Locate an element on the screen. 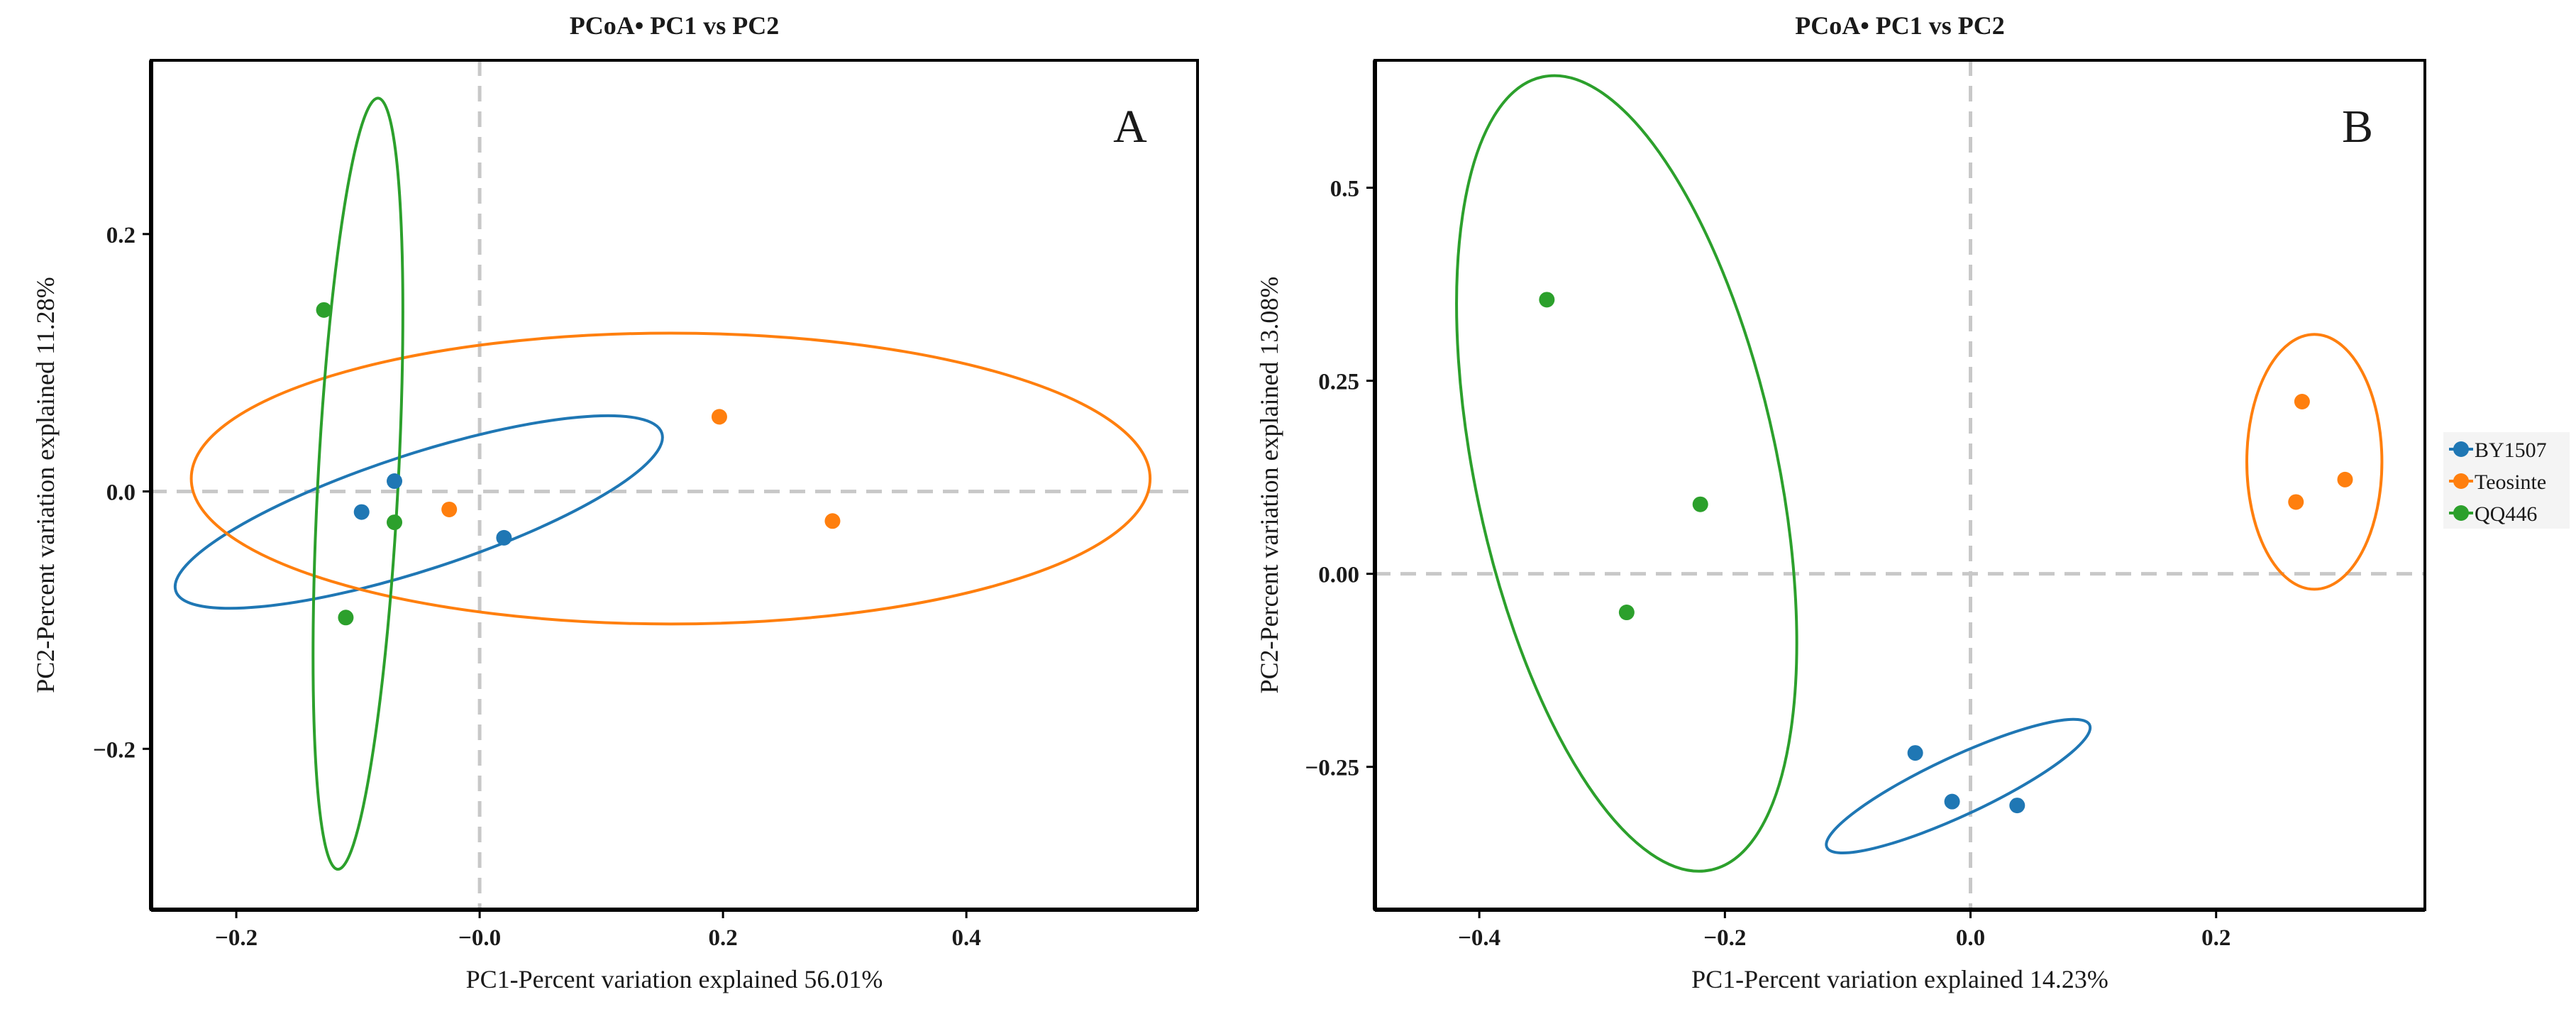 The height and width of the screenshot is (1014, 2576). legend-marker-teosinte is located at coordinates (2461, 481).